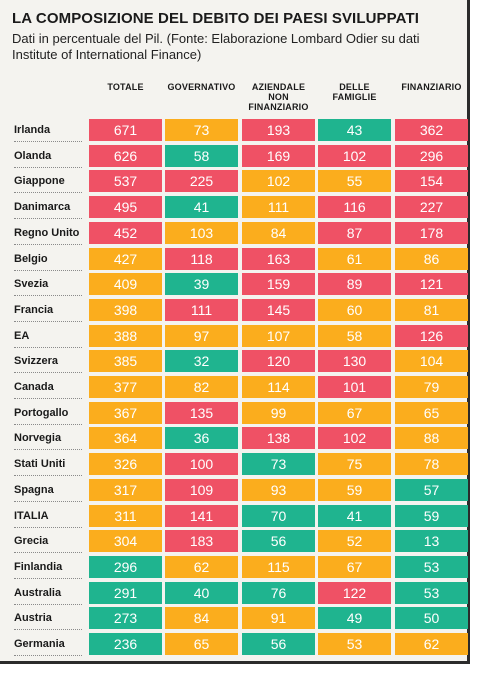 This screenshot has width=478, height=675. I want to click on value-cell-governativo: 32, so click(201, 361).